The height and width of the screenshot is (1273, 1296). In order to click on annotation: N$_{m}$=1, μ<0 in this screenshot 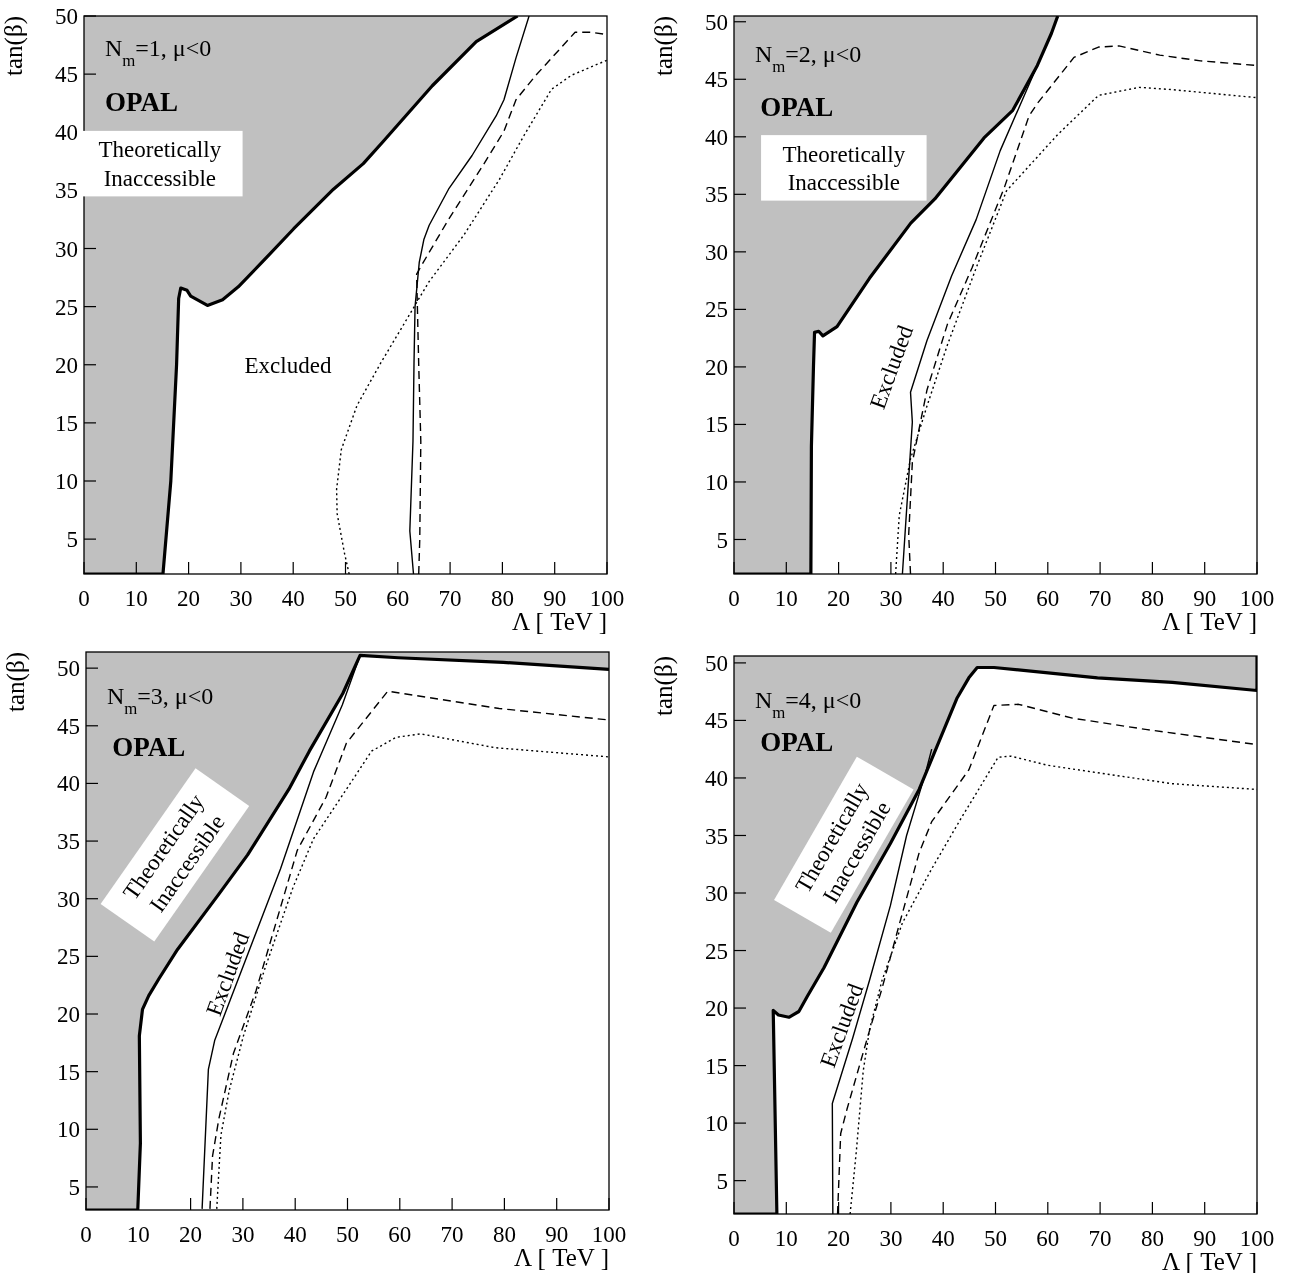, I will do `click(158, 52)`.